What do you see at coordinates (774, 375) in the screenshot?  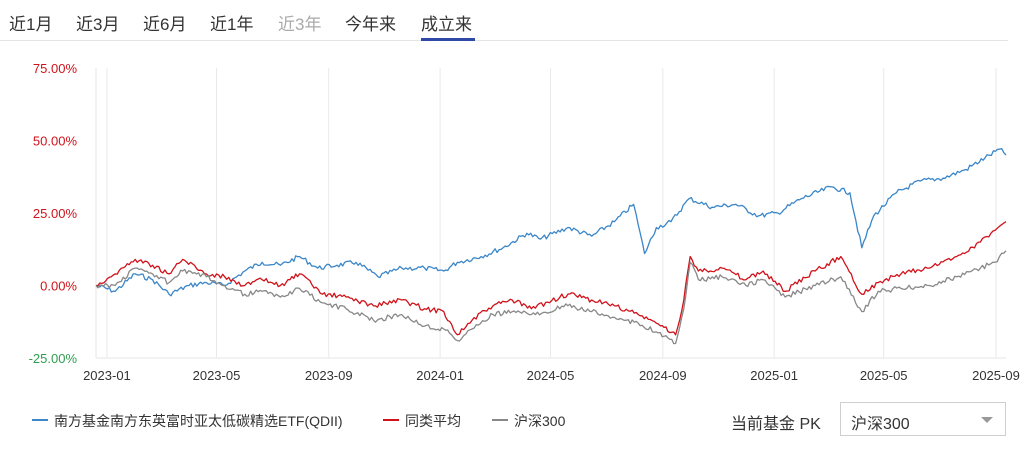 I see `x-tick-label: 2025-01` at bounding box center [774, 375].